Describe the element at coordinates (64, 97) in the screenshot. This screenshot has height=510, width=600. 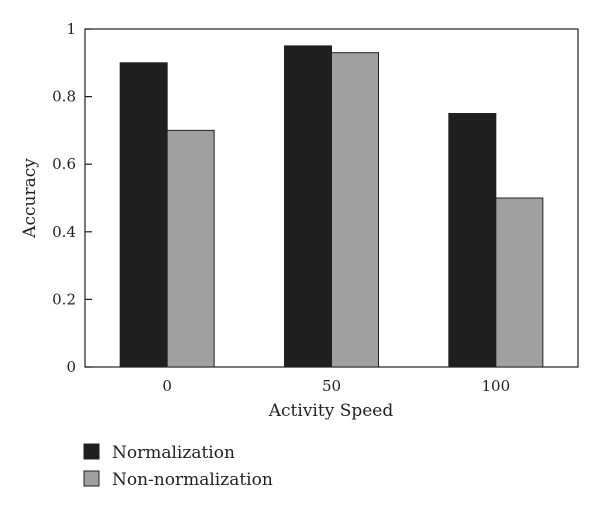
I see `y-tick-label: 0.8` at that location.